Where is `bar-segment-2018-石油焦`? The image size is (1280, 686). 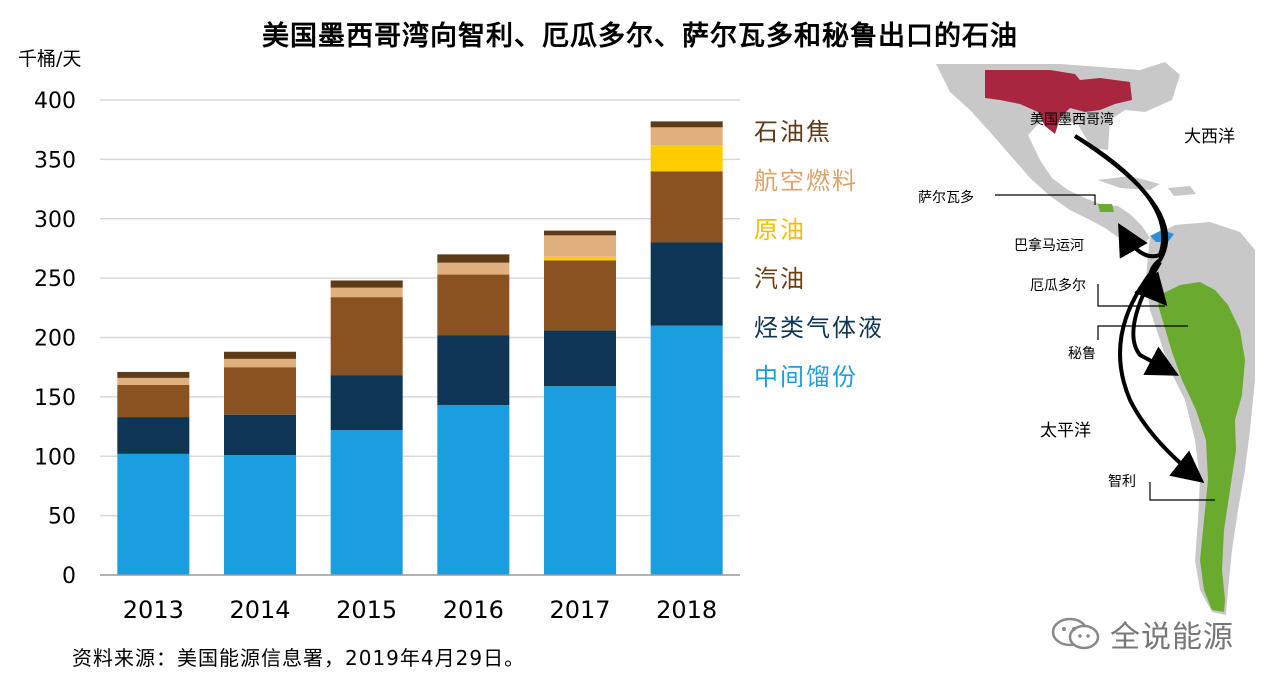 bar-segment-2018-石油焦 is located at coordinates (686, 124).